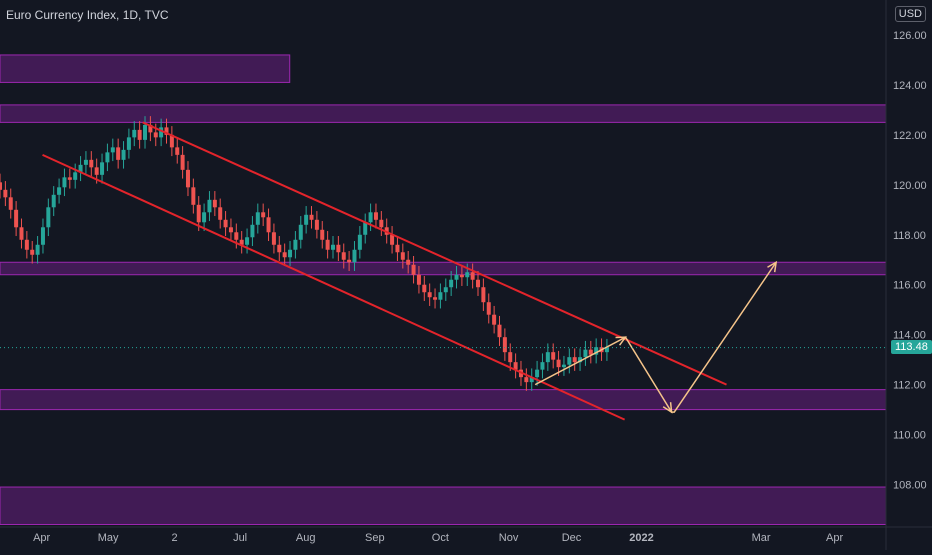 The width and height of the screenshot is (932, 555). What do you see at coordinates (306, 538) in the screenshot?
I see `x-tick-label: Aug` at bounding box center [306, 538].